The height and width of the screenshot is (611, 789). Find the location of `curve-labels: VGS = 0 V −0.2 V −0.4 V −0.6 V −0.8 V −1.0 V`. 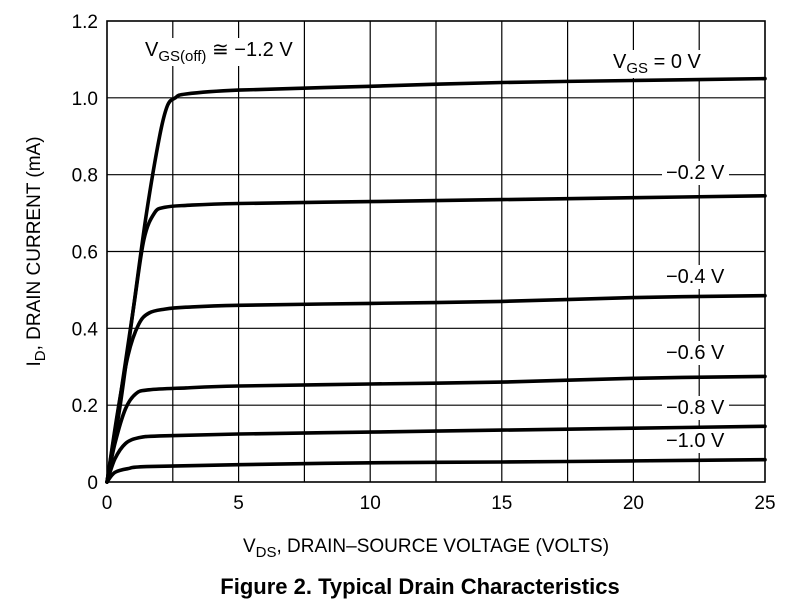

curve-labels: VGS = 0 V −0.2 V −0.4 V −0.6 V −0.8 V −1.0 V is located at coordinates (669, 251).